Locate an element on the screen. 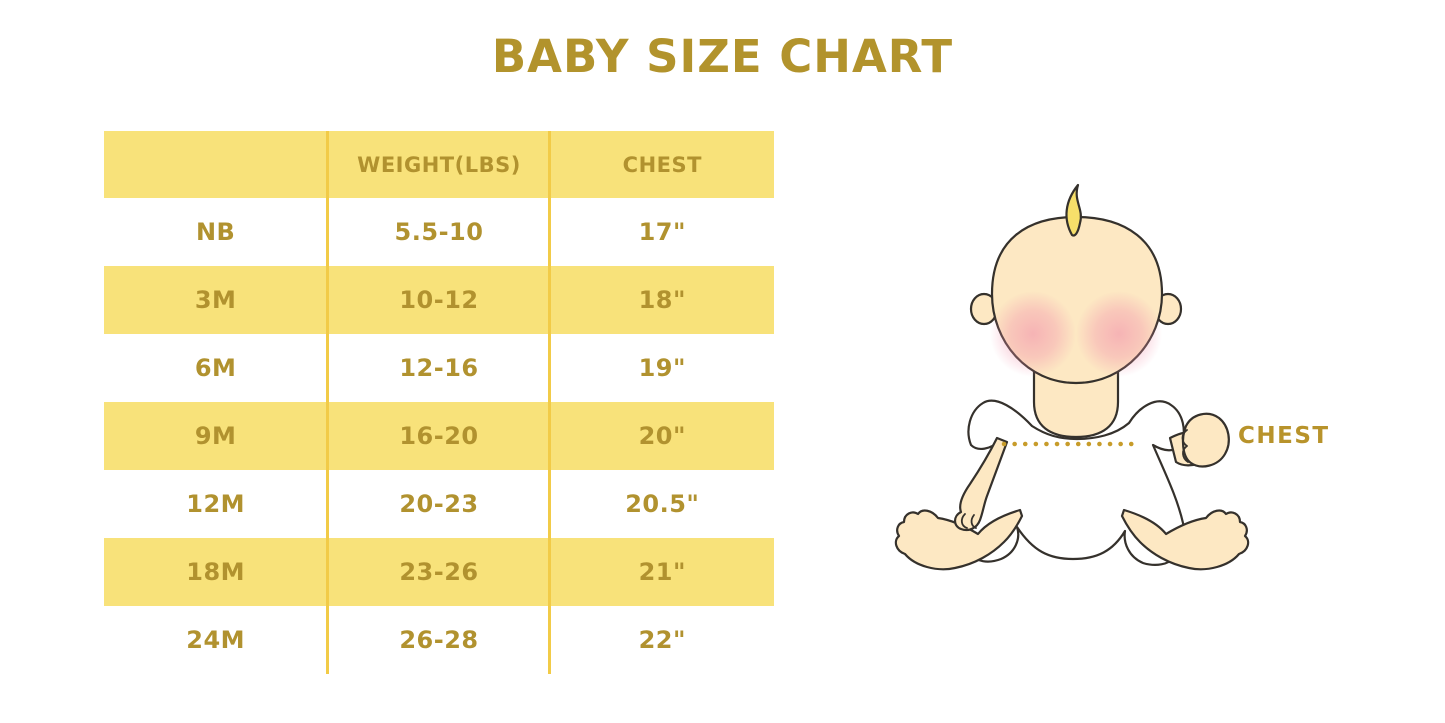 The image size is (1445, 723). cell-size: 12M is located at coordinates (216, 504).